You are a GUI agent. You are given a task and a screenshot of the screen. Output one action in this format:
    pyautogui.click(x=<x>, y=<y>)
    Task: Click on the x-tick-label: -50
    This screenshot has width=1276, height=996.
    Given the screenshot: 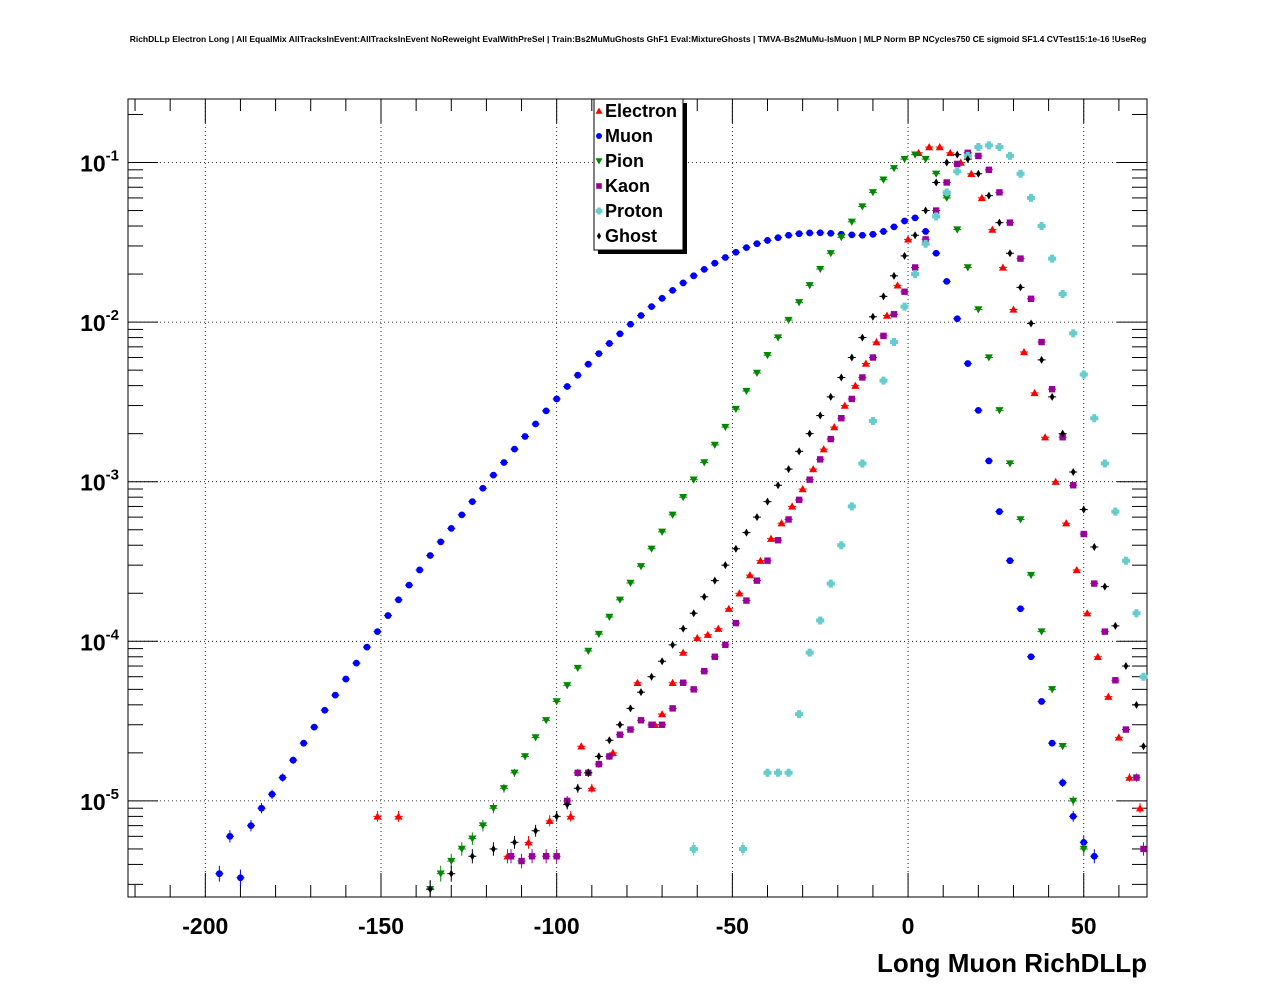 What is the action you would take?
    pyautogui.click(x=732, y=926)
    